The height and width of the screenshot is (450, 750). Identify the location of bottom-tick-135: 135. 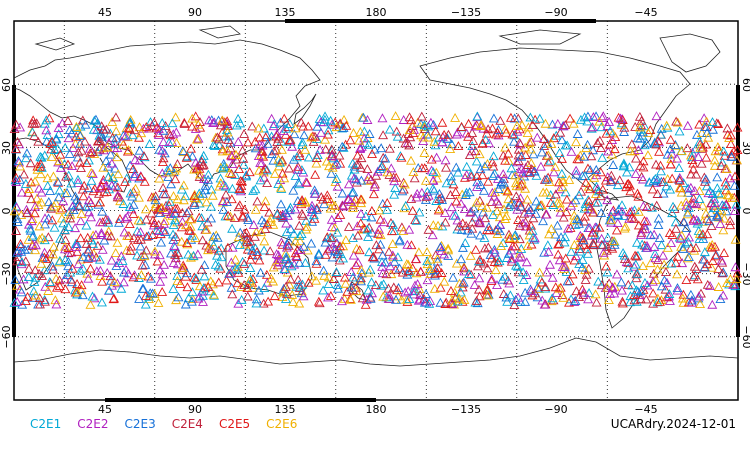
(285, 409).